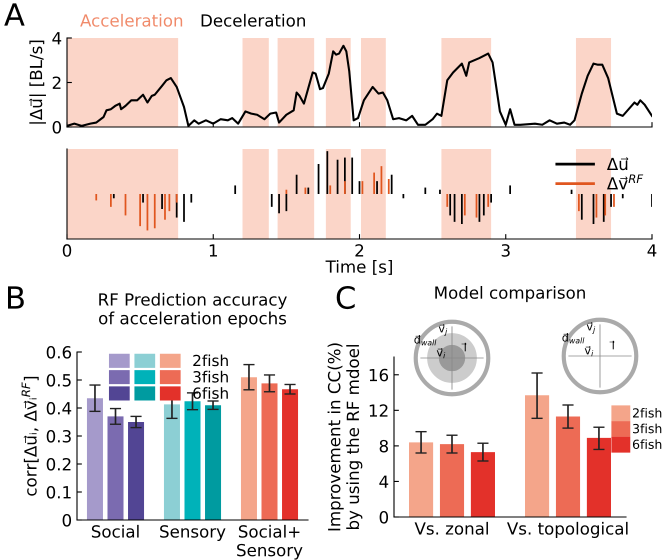  Describe the element at coordinates (14, 14) in the screenshot. I see `text: A` at that location.